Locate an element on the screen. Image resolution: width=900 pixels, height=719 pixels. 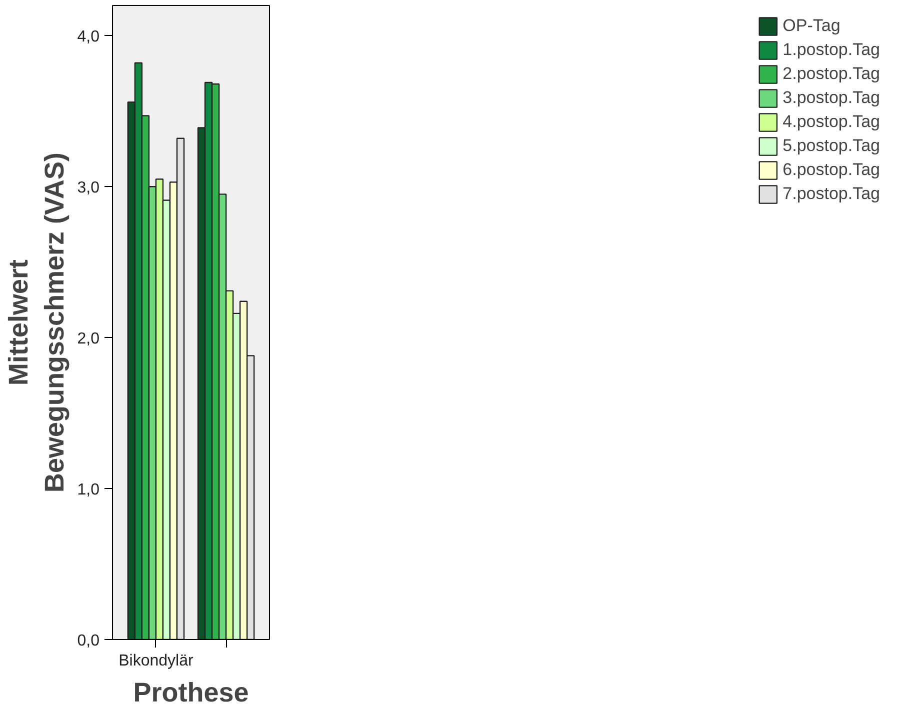
y-axis-title: Mittelwert Bewegungsschmerz (VAS) is located at coordinates (36, 322).